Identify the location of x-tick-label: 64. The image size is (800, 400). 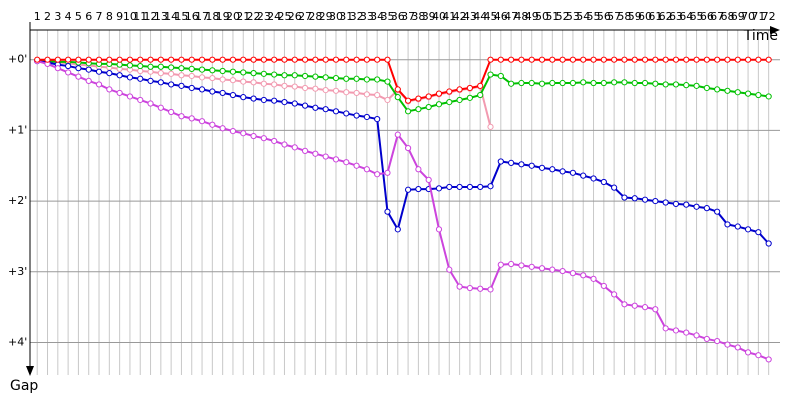
(686, 16).